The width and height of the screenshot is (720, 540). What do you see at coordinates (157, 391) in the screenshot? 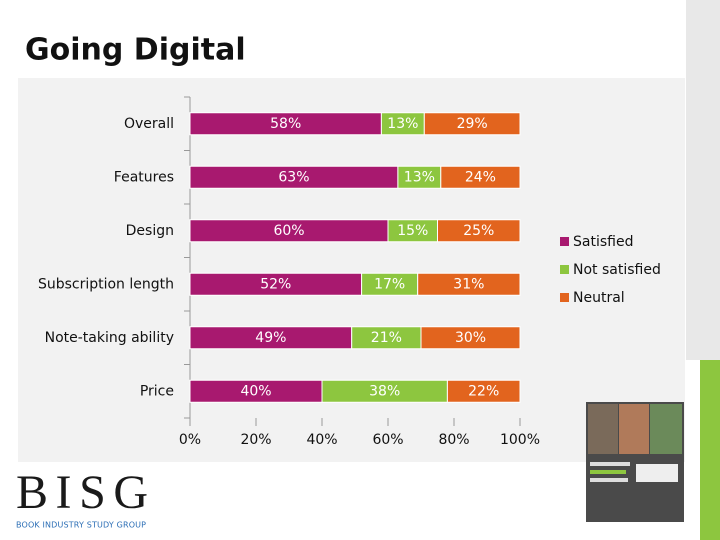
I see `y-tick-label: Price` at bounding box center [157, 391].